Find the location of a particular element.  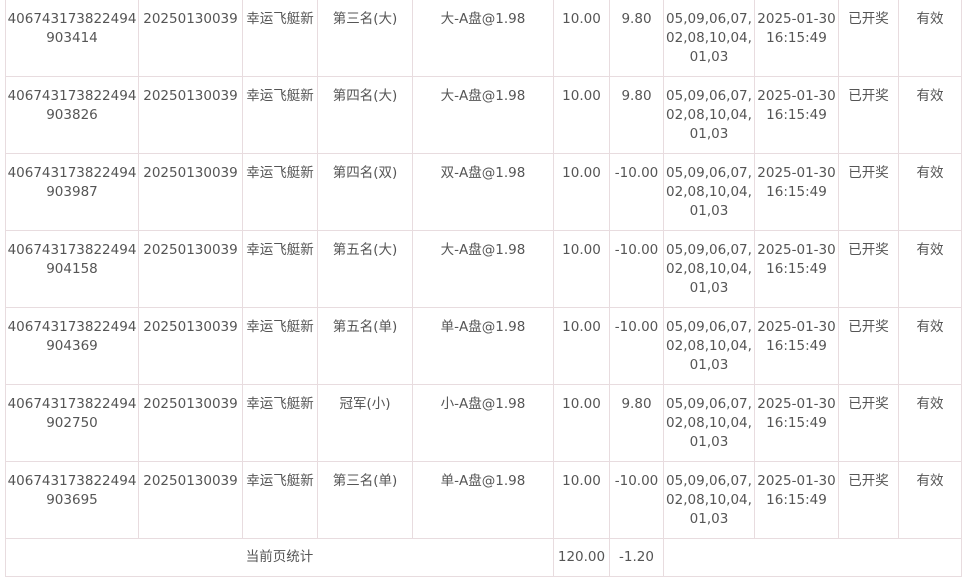

cell-order-id: 406743173822494903695 is located at coordinates (72, 500).